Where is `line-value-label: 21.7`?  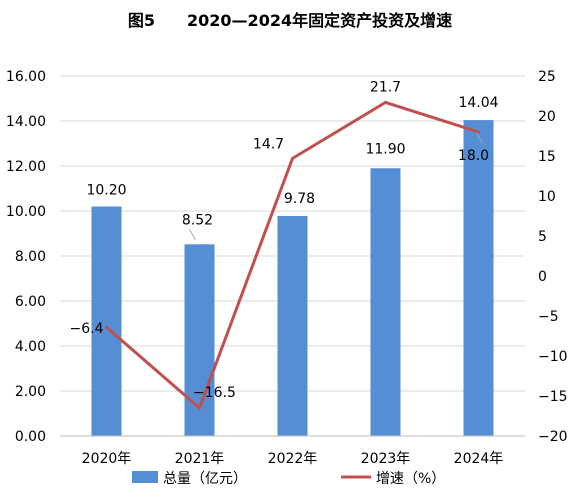 line-value-label: 21.7 is located at coordinates (385, 87).